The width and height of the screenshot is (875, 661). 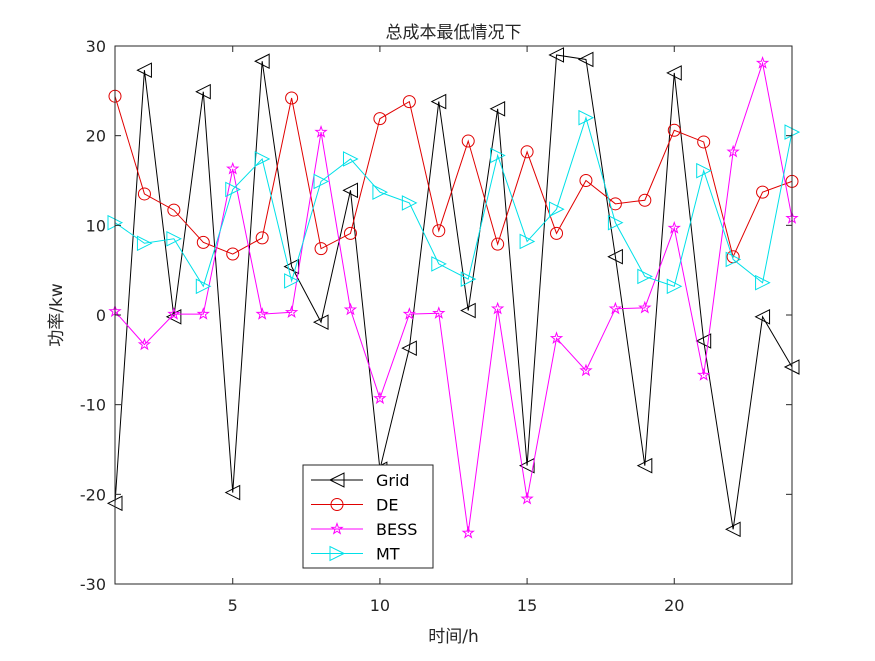 I want to click on y-tick-label: -10, so click(x=93, y=405).